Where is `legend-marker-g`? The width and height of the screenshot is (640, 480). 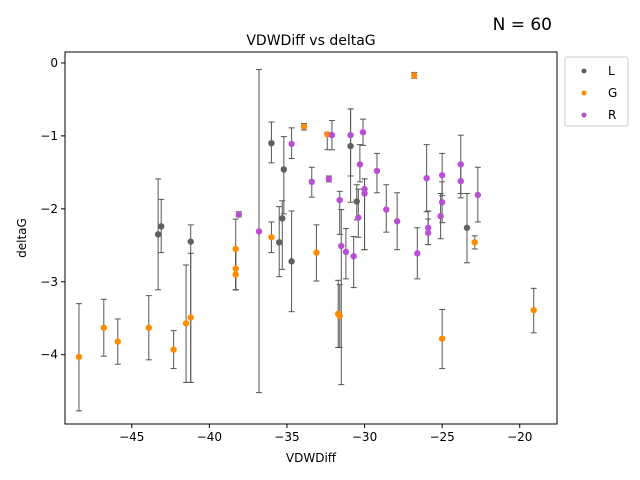 legend-marker-g is located at coordinates (584, 93).